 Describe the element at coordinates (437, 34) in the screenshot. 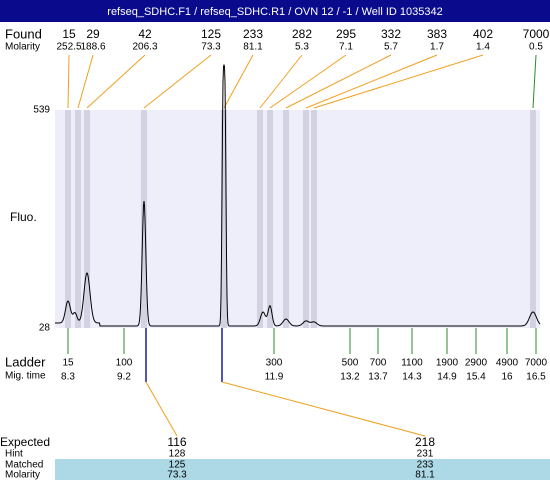

I see `found-size: 383` at that location.